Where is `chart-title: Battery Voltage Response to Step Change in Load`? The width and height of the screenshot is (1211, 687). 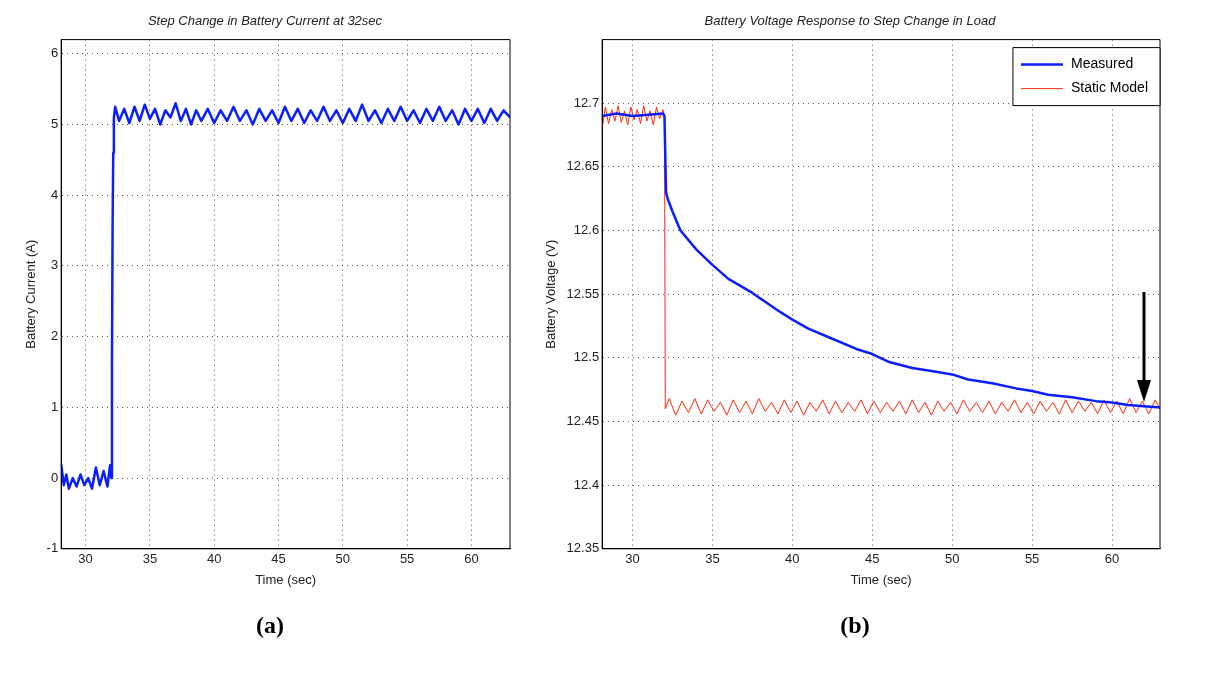 chart-title: Battery Voltage Response to Step Change in Load is located at coordinates (850, 21).